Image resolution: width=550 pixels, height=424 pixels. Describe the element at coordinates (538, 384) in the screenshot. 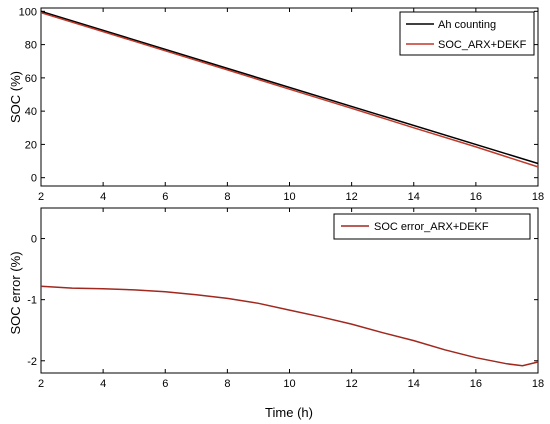

I see `bottom-x-tick-label: 18` at that location.